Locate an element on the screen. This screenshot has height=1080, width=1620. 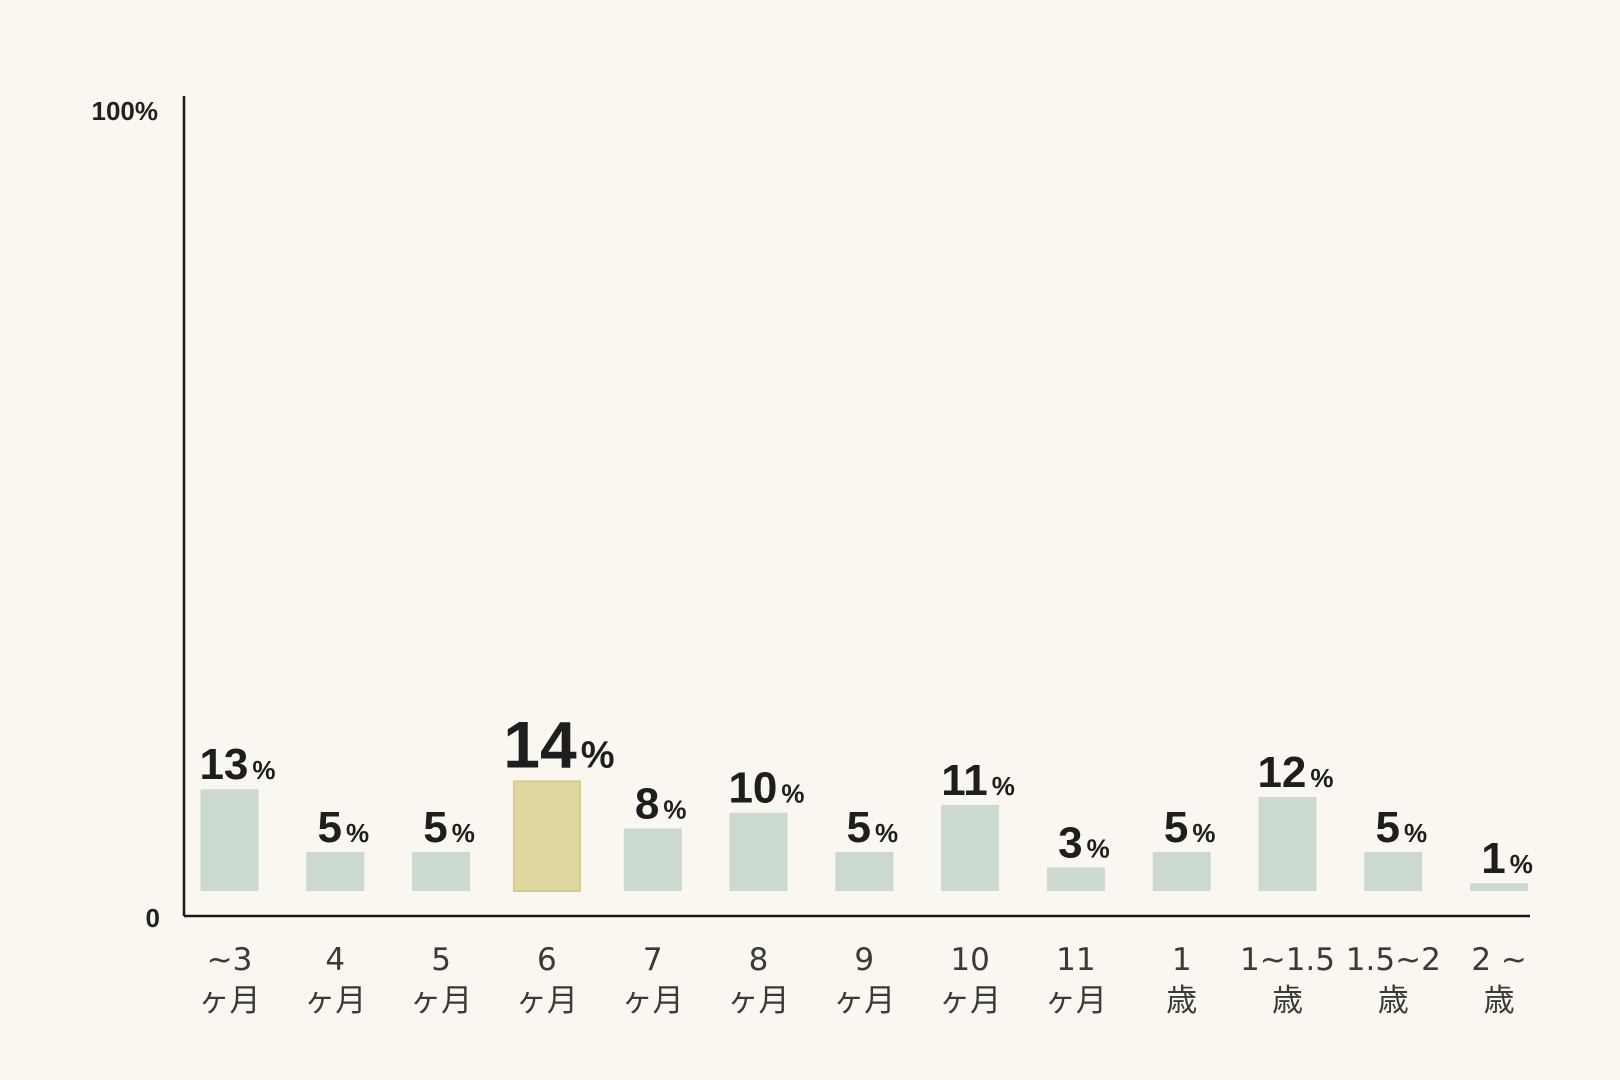
x-tick-label-line-1: 1~1.5 is located at coordinates (1287, 960).